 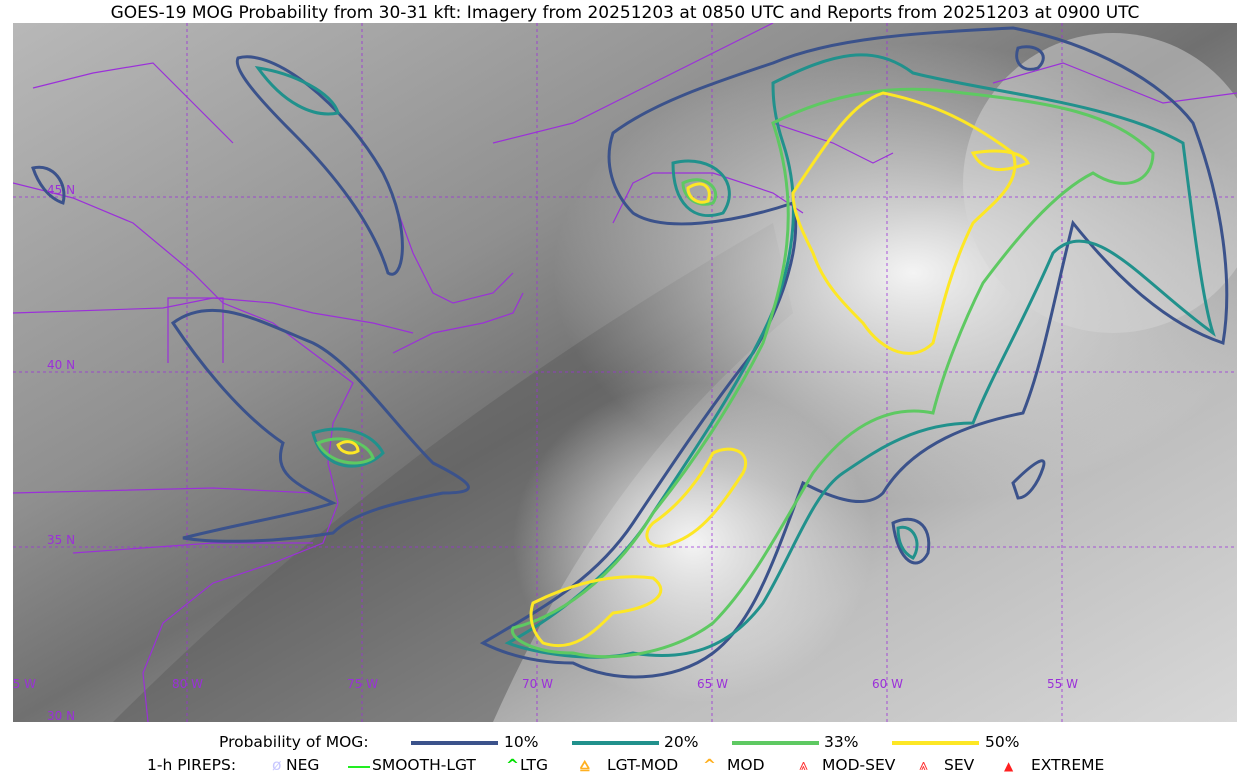 I want to click on mod-sev-icon: ⩓, so click(x=803, y=765).